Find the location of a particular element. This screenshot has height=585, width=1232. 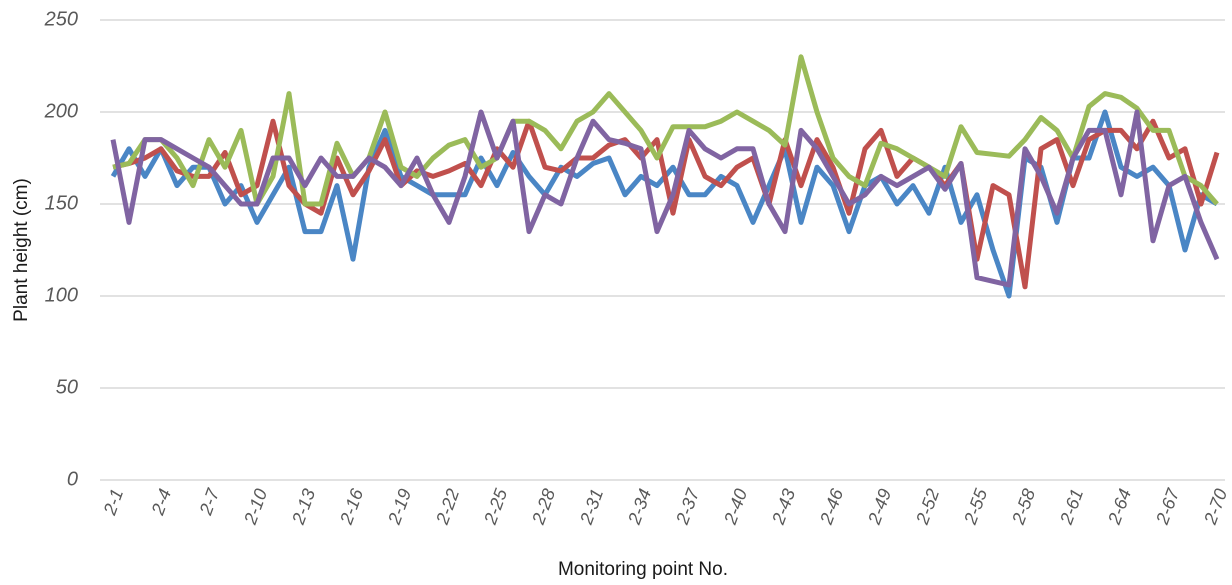

x-tick-label: 2-34 is located at coordinates (639, 507).